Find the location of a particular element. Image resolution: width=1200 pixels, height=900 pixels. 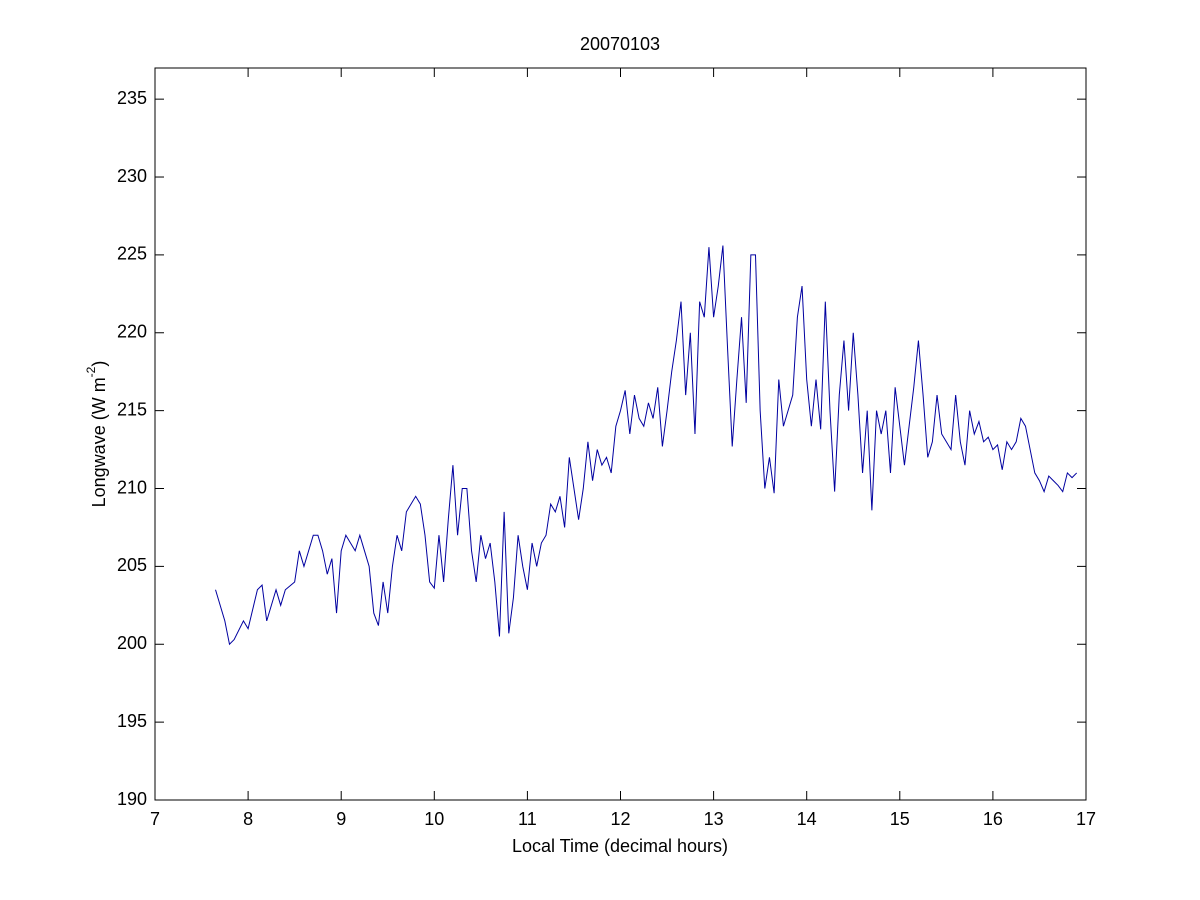

x-tick-label: 9 is located at coordinates (341, 819).